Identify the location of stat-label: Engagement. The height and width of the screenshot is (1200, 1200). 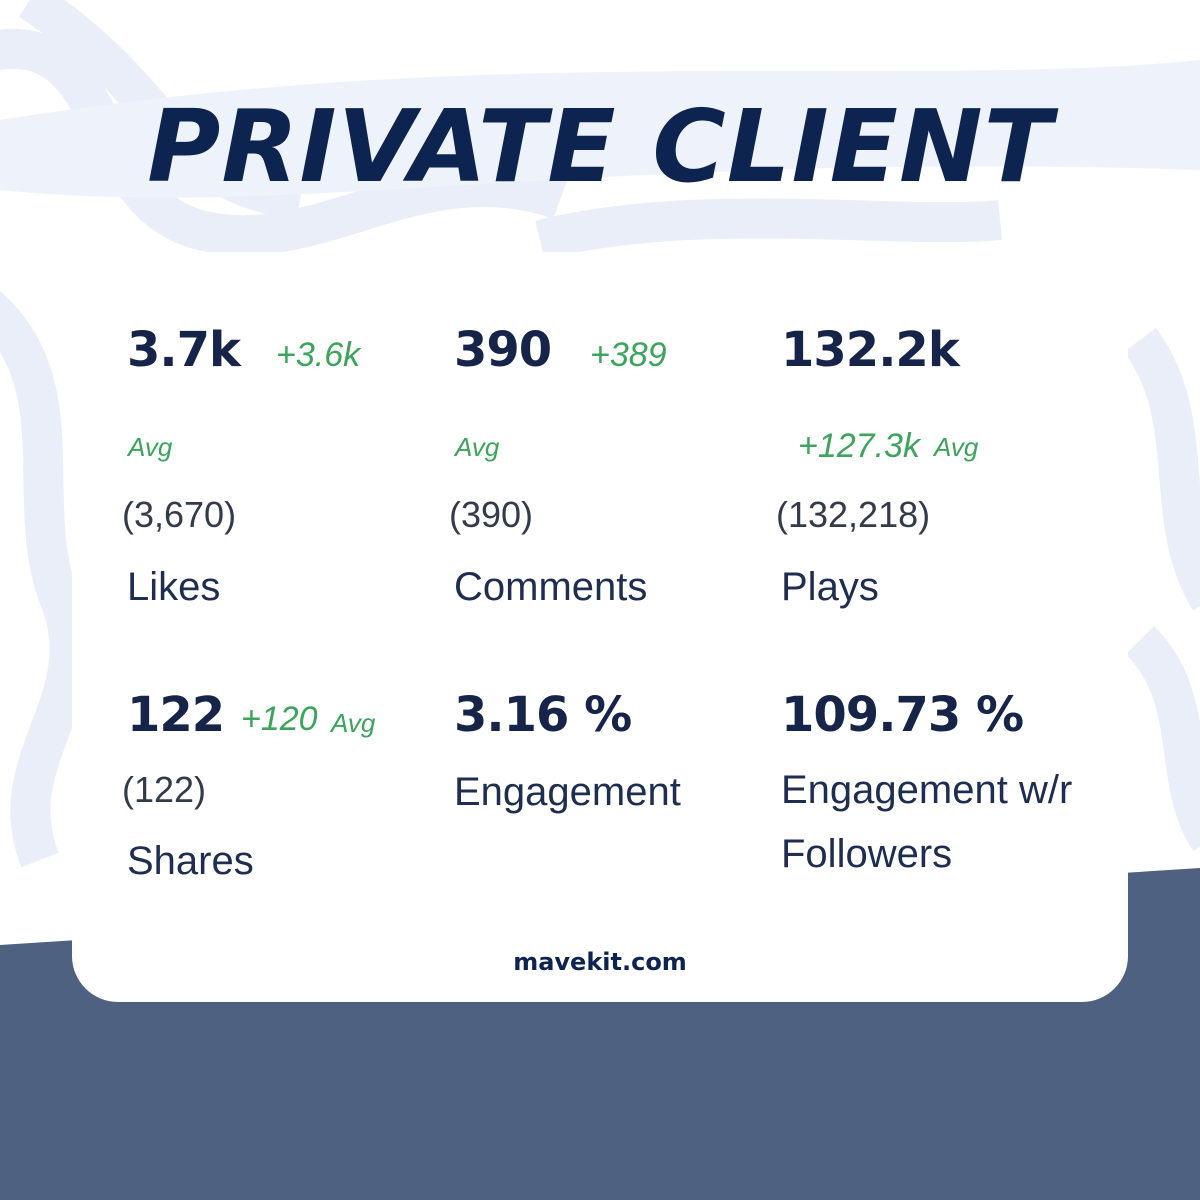
(567, 792).